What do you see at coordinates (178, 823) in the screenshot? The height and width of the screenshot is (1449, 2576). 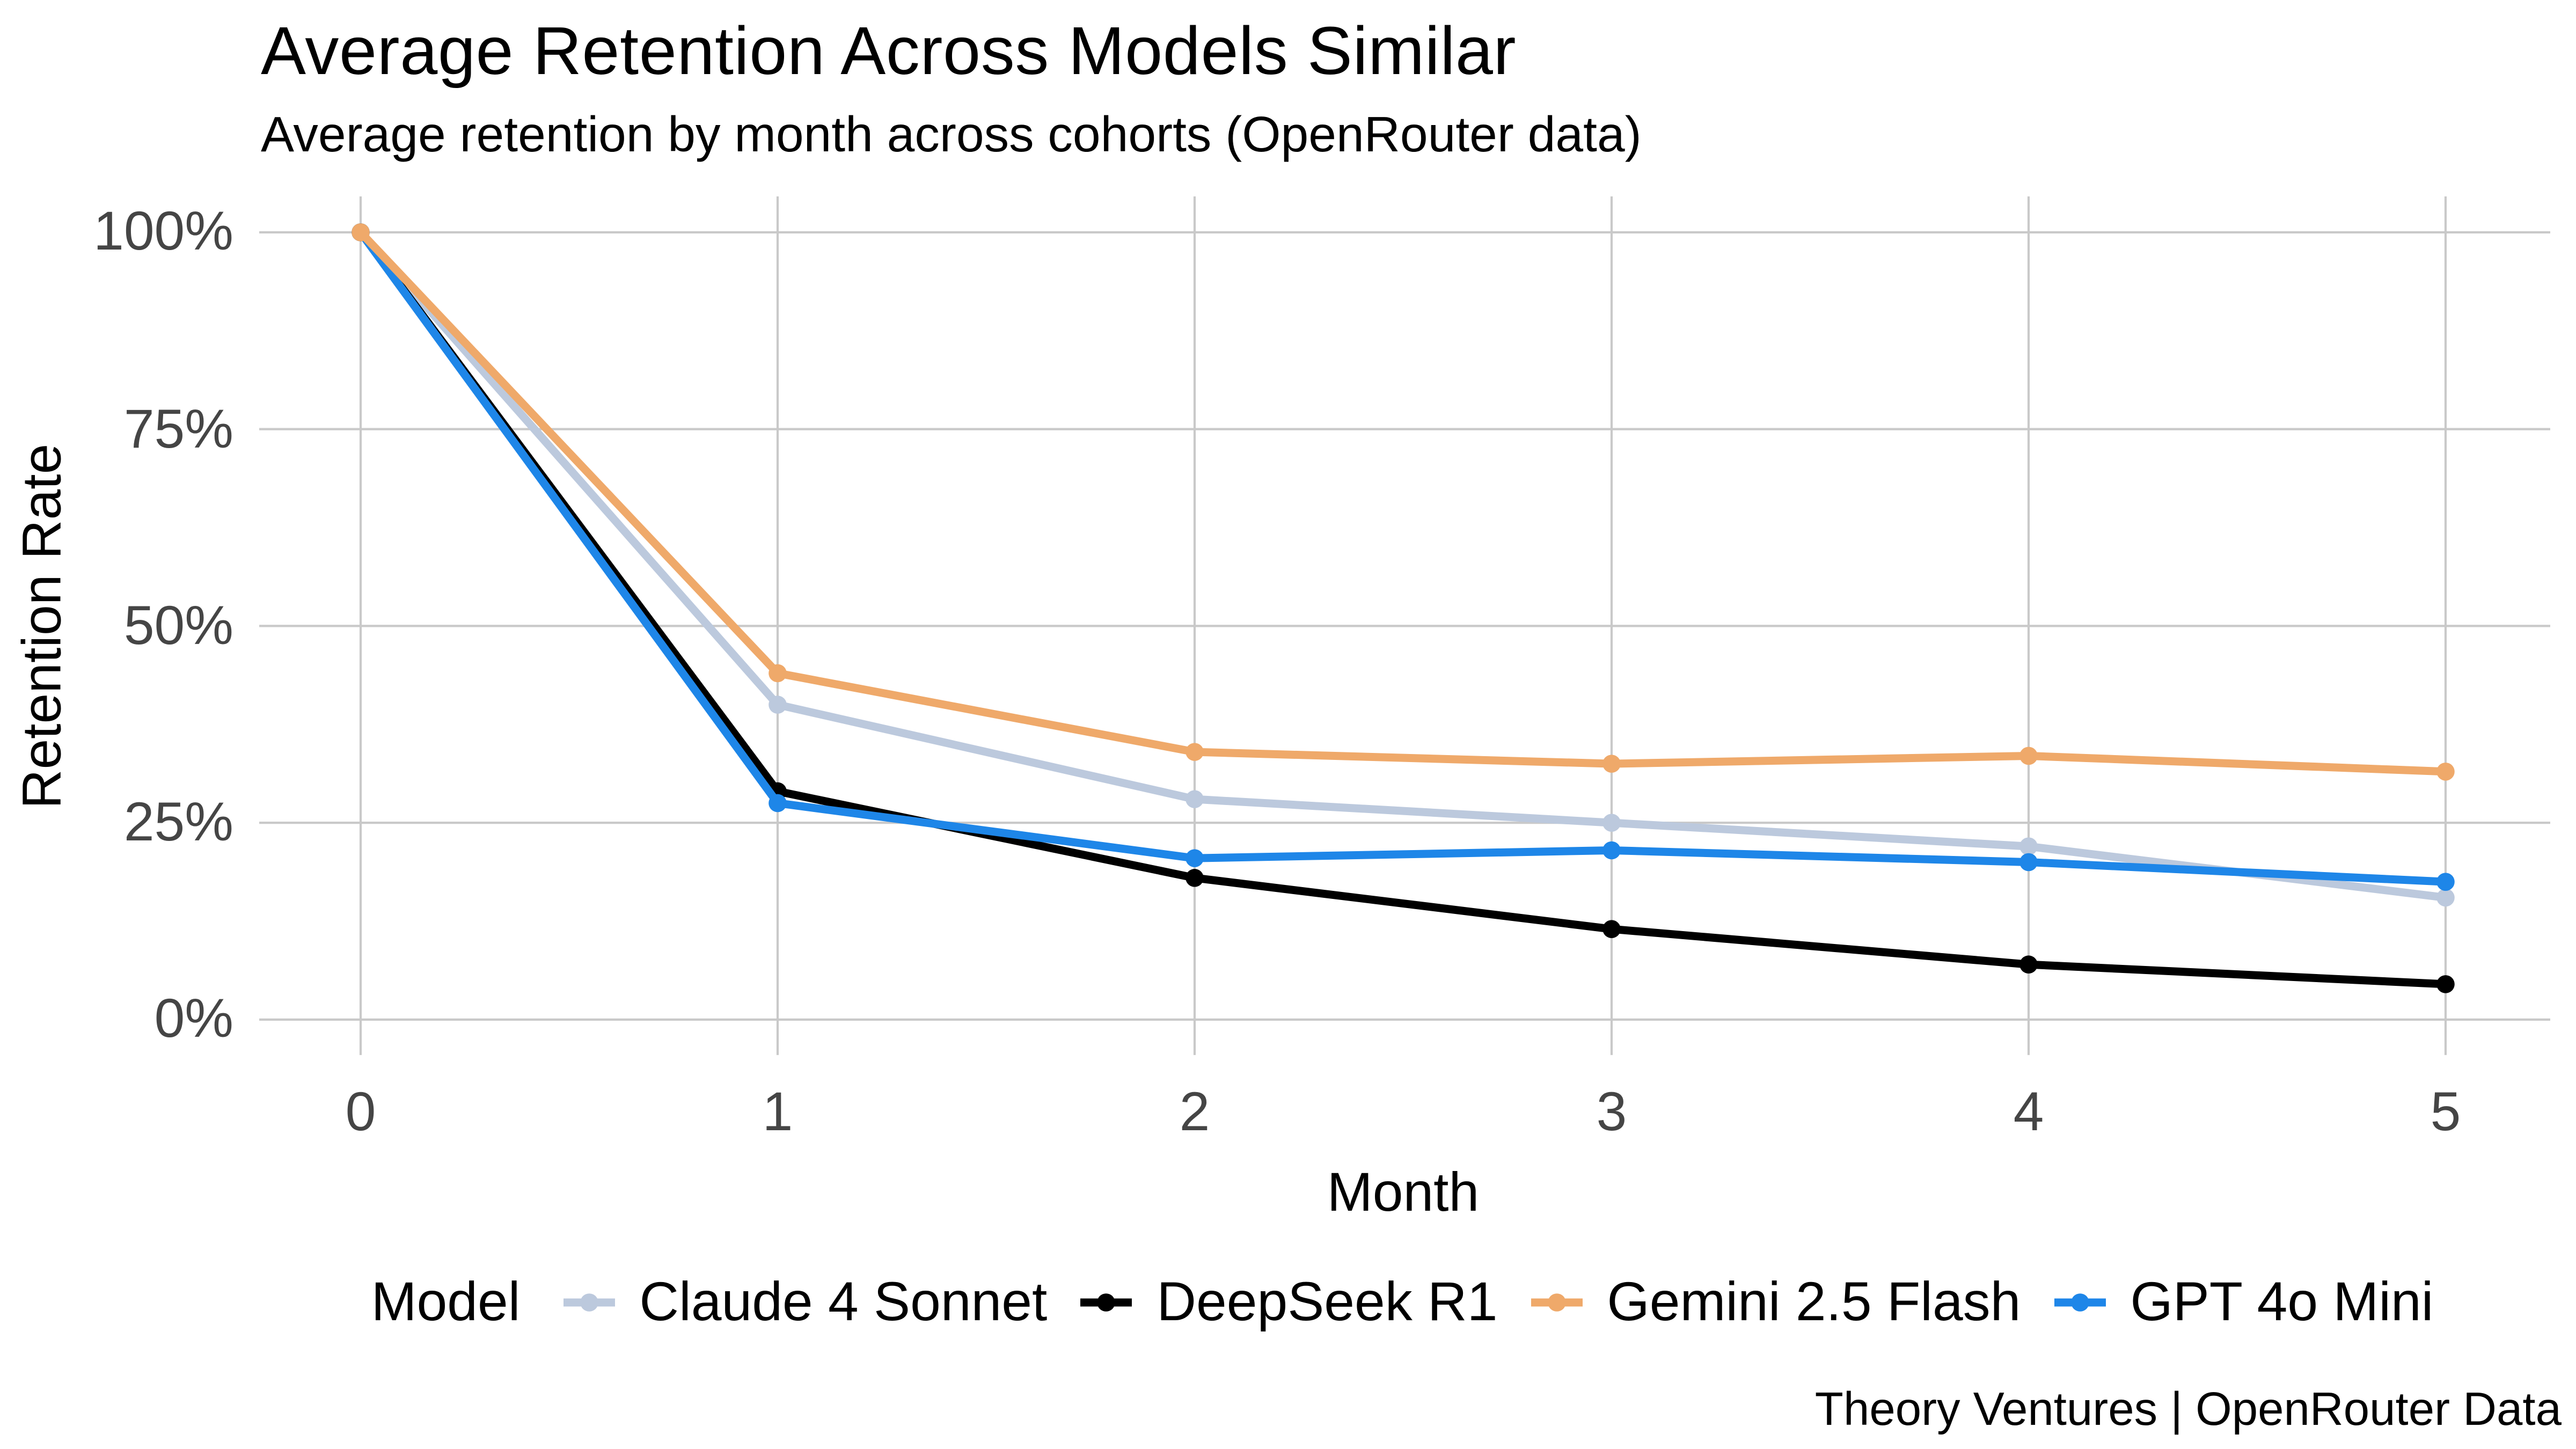 I see `y-tick-label: 25%` at bounding box center [178, 823].